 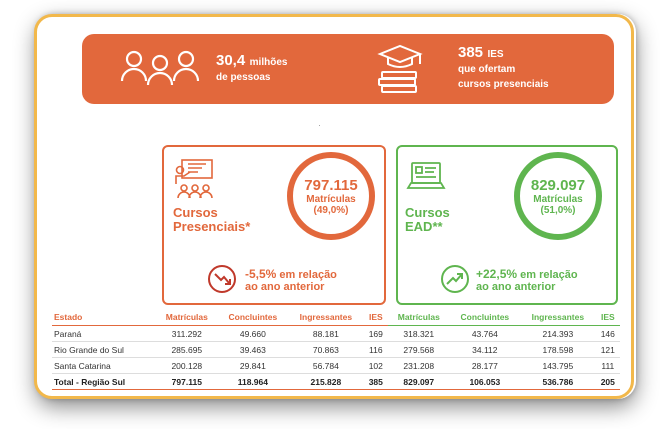 I want to click on ies-label-2: cursos presenciais, so click(x=503, y=84).